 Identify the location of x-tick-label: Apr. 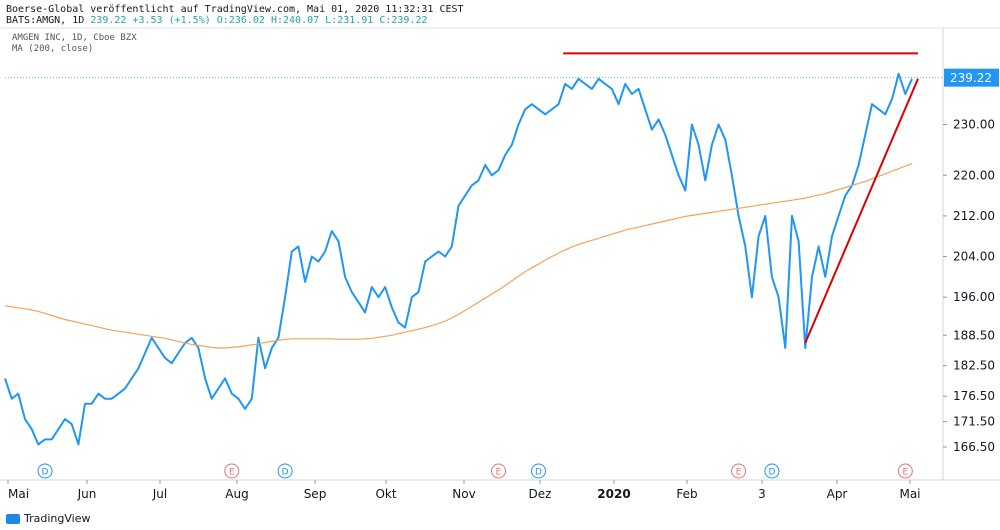
(837, 494).